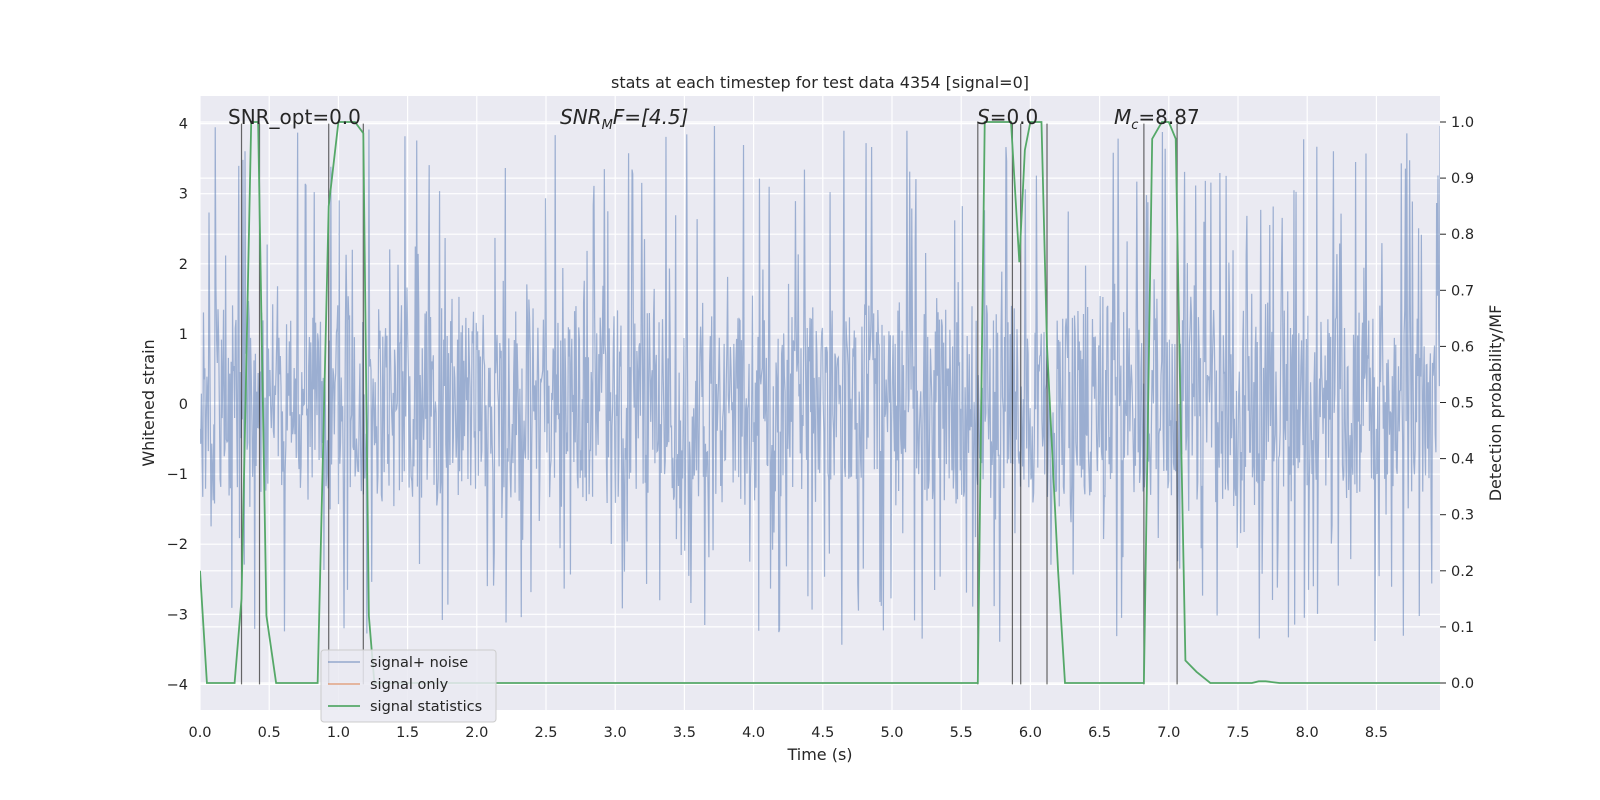 This screenshot has height=800, width=1600. What do you see at coordinates (1099, 733) in the screenshot?
I see `x-tick-label: 6.5` at bounding box center [1099, 733].